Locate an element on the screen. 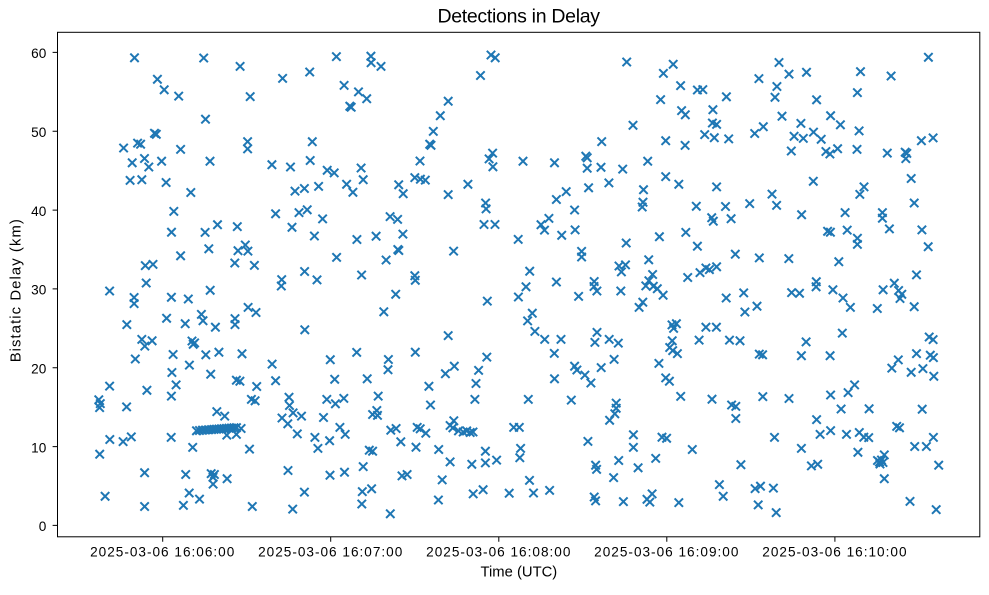  svg-text: 2025-03-06 16:09:00 is located at coordinates (666, 551).